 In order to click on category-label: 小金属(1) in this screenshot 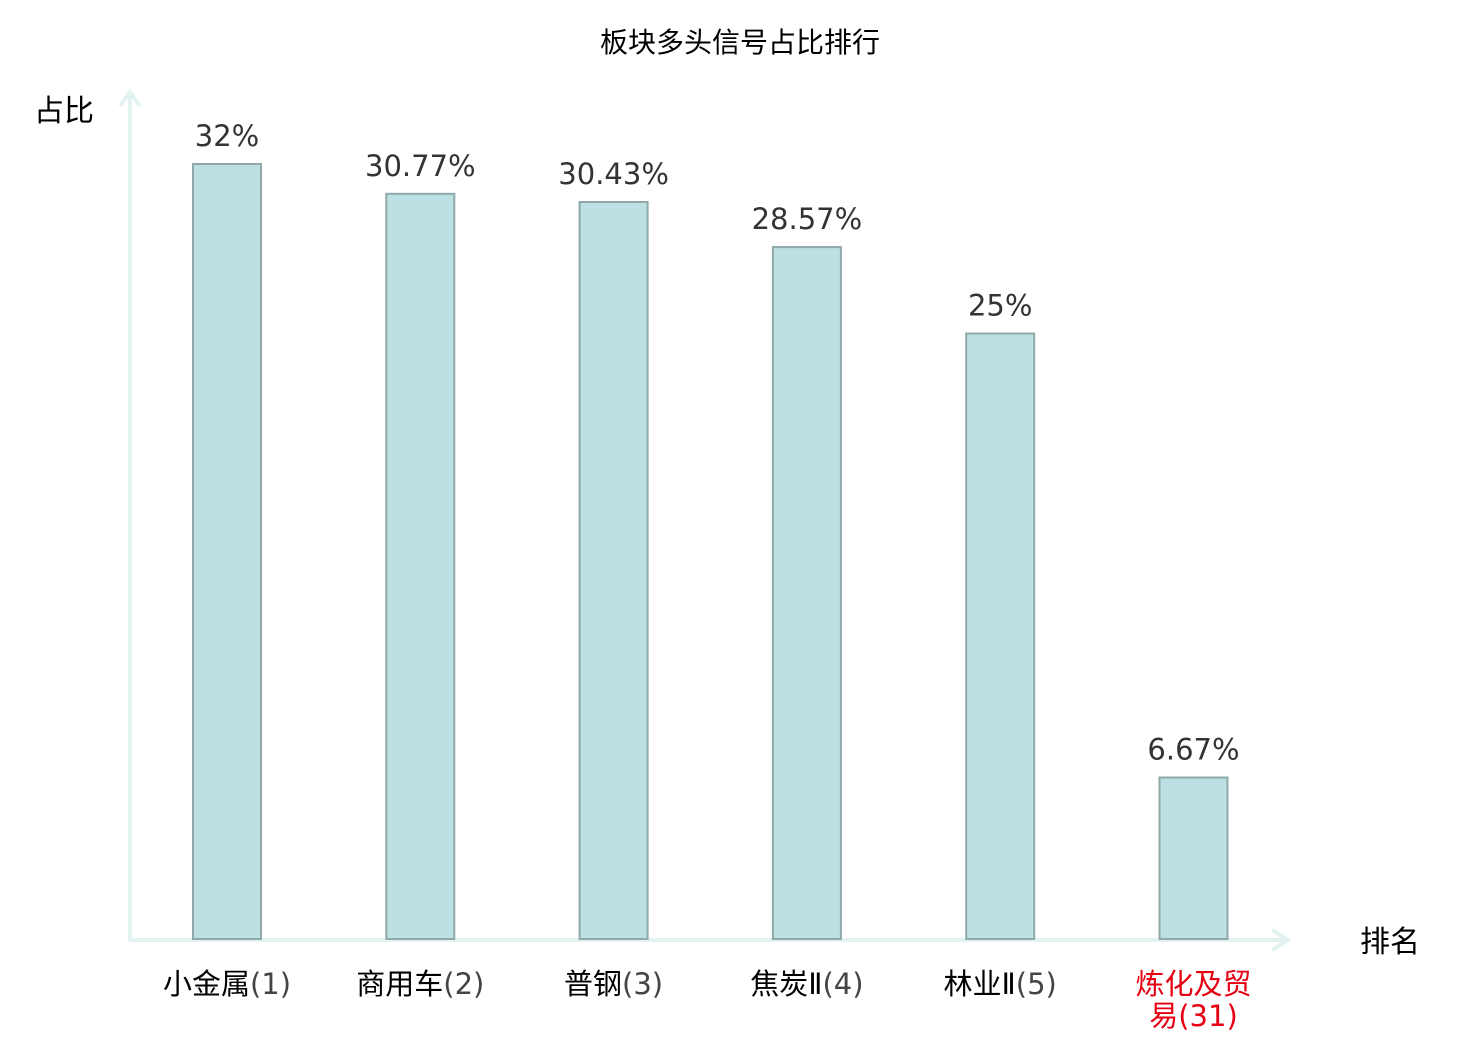, I will do `click(227, 984)`.